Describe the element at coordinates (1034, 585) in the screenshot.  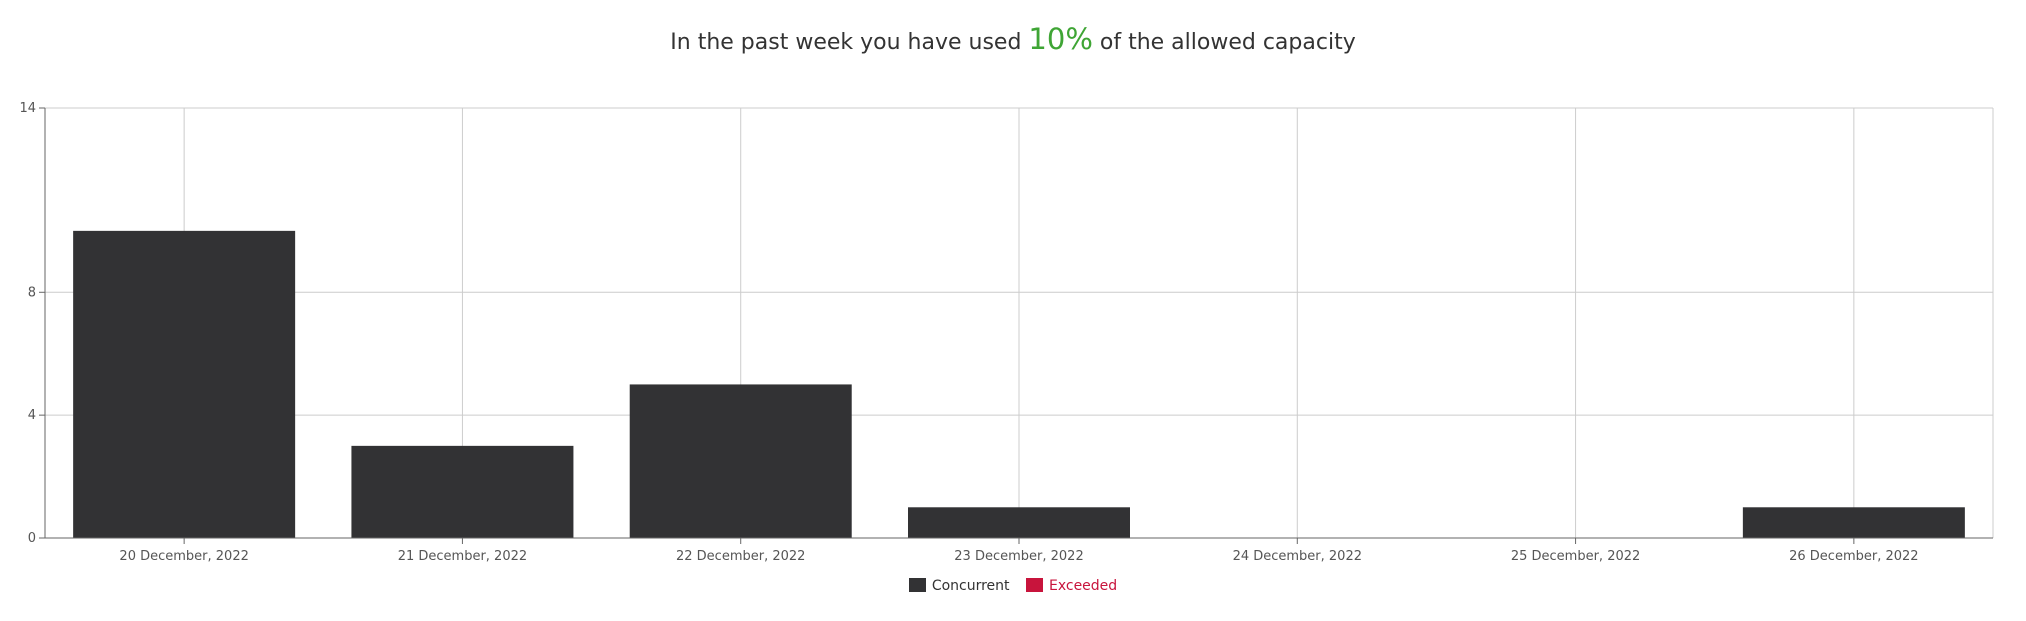
I see `legend-swatch-exceeded` at that location.